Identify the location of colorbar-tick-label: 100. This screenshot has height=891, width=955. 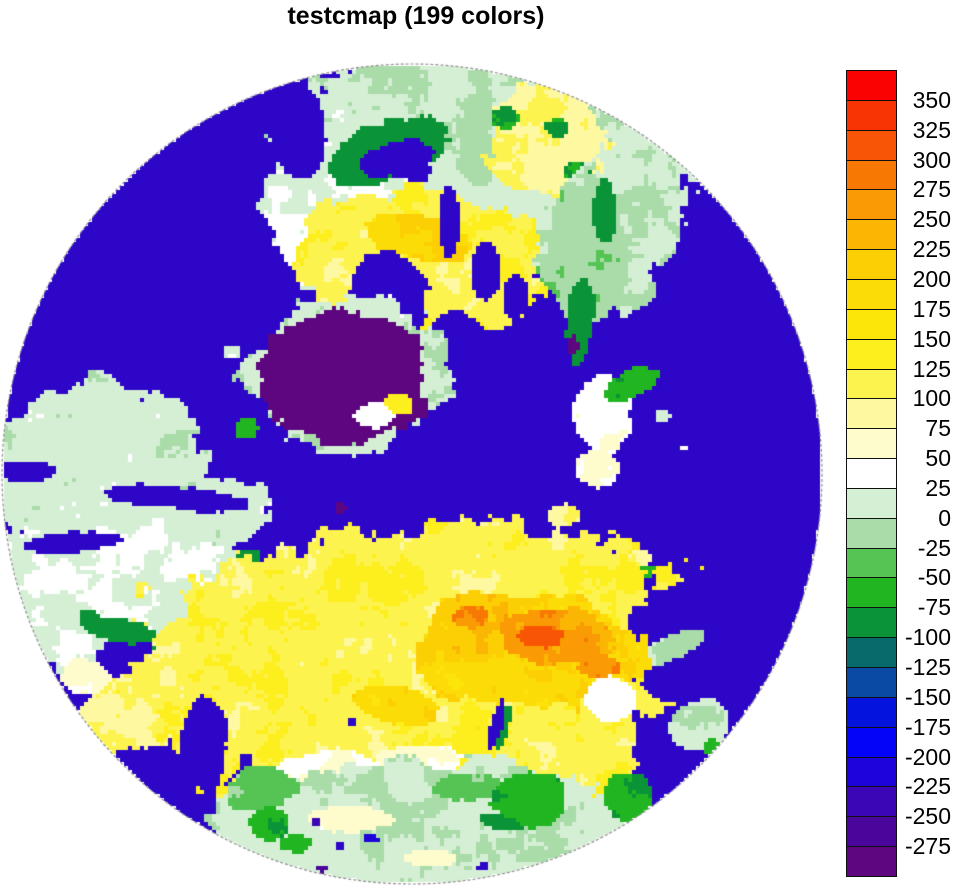
(931, 398).